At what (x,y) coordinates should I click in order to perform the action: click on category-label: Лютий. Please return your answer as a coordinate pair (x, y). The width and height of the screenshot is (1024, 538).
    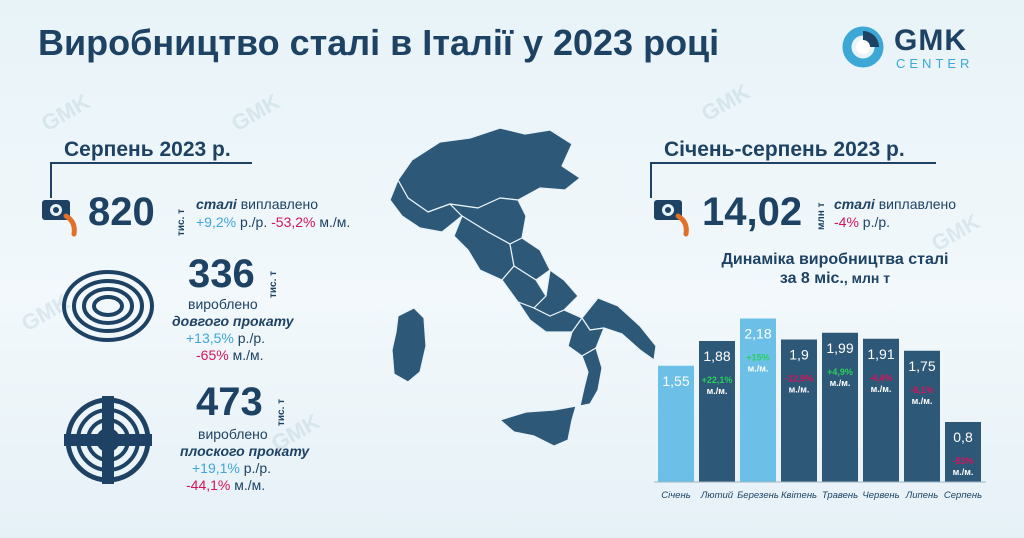
    Looking at the image, I should click on (717, 495).